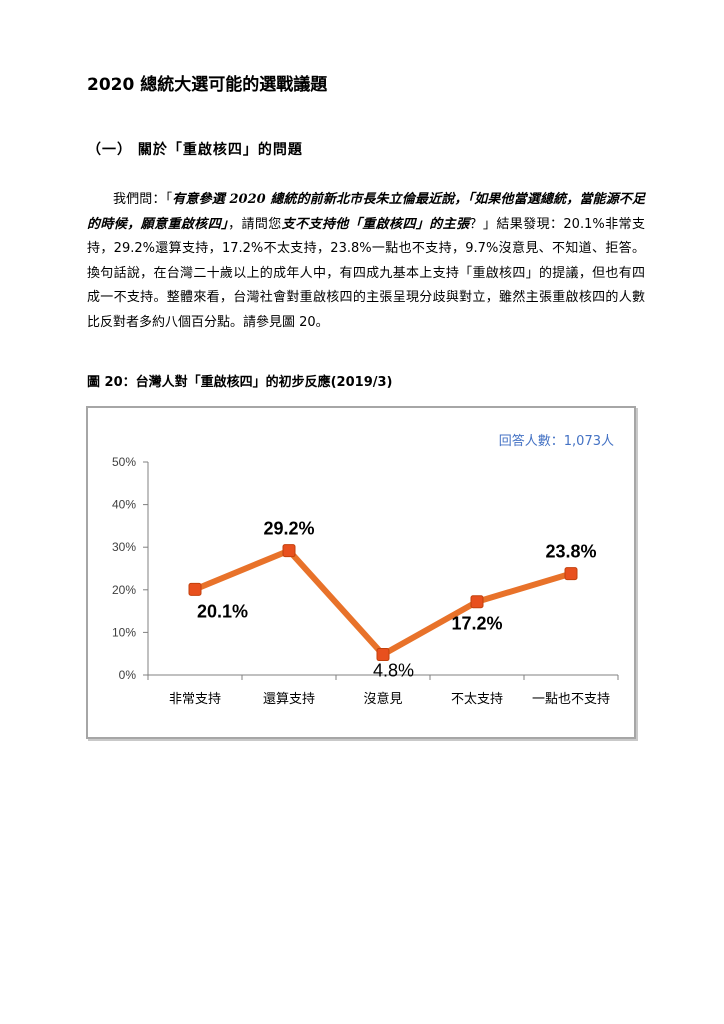  What do you see at coordinates (571, 699) in the screenshot?
I see `x-category-label: 一點也不支持` at bounding box center [571, 699].